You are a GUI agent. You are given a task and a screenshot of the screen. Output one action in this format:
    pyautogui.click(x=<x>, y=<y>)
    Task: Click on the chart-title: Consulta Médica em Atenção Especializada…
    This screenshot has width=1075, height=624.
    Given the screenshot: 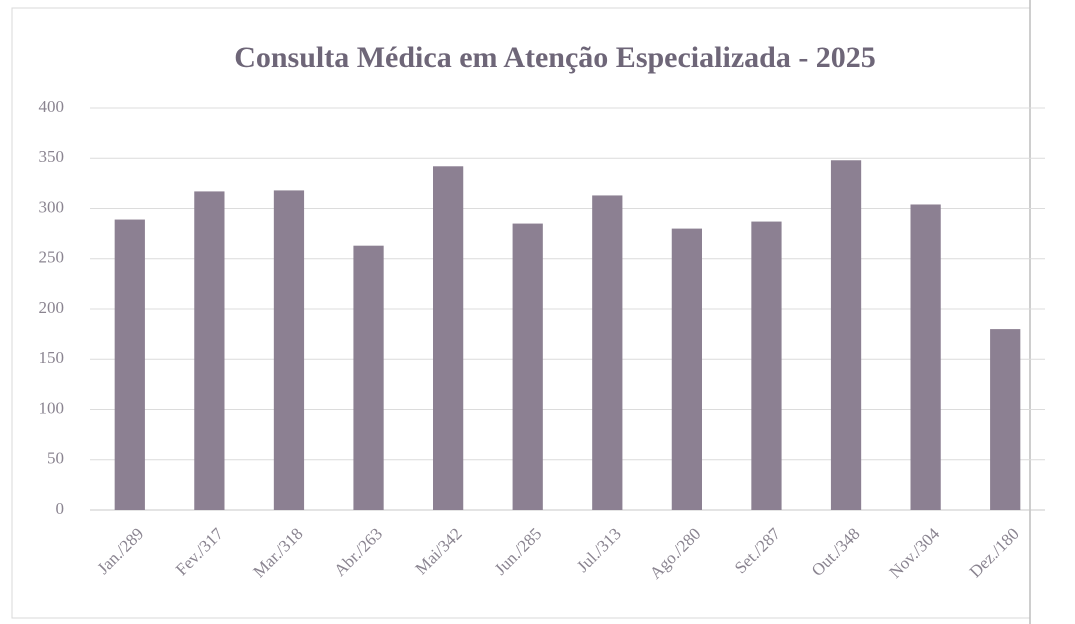 What is the action you would take?
    pyautogui.click(x=555, y=57)
    